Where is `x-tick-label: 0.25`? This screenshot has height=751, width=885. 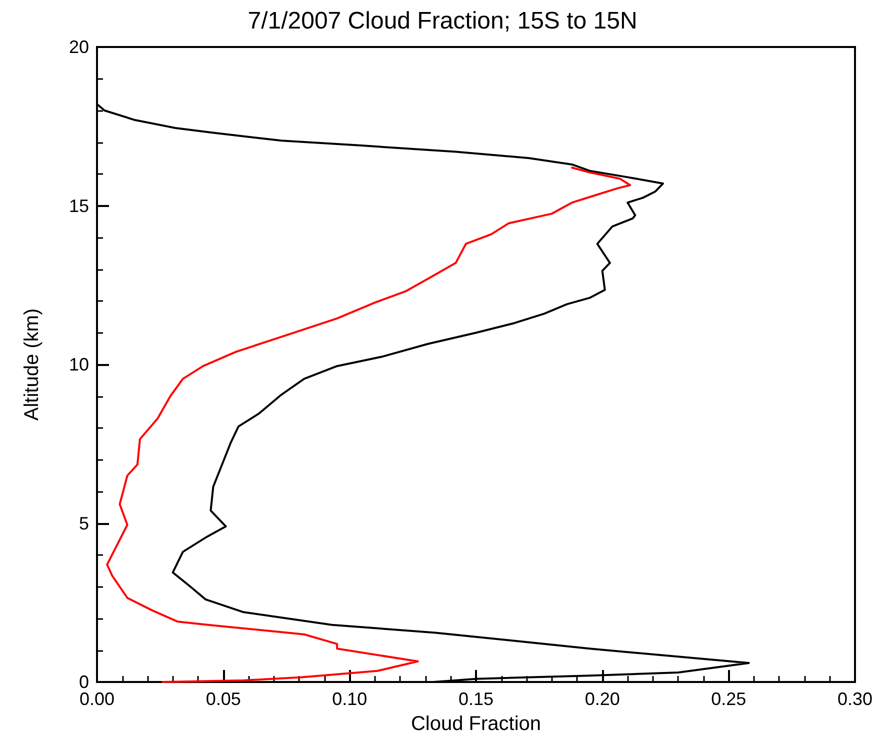 x-tick-label: 0.25 is located at coordinates (728, 699).